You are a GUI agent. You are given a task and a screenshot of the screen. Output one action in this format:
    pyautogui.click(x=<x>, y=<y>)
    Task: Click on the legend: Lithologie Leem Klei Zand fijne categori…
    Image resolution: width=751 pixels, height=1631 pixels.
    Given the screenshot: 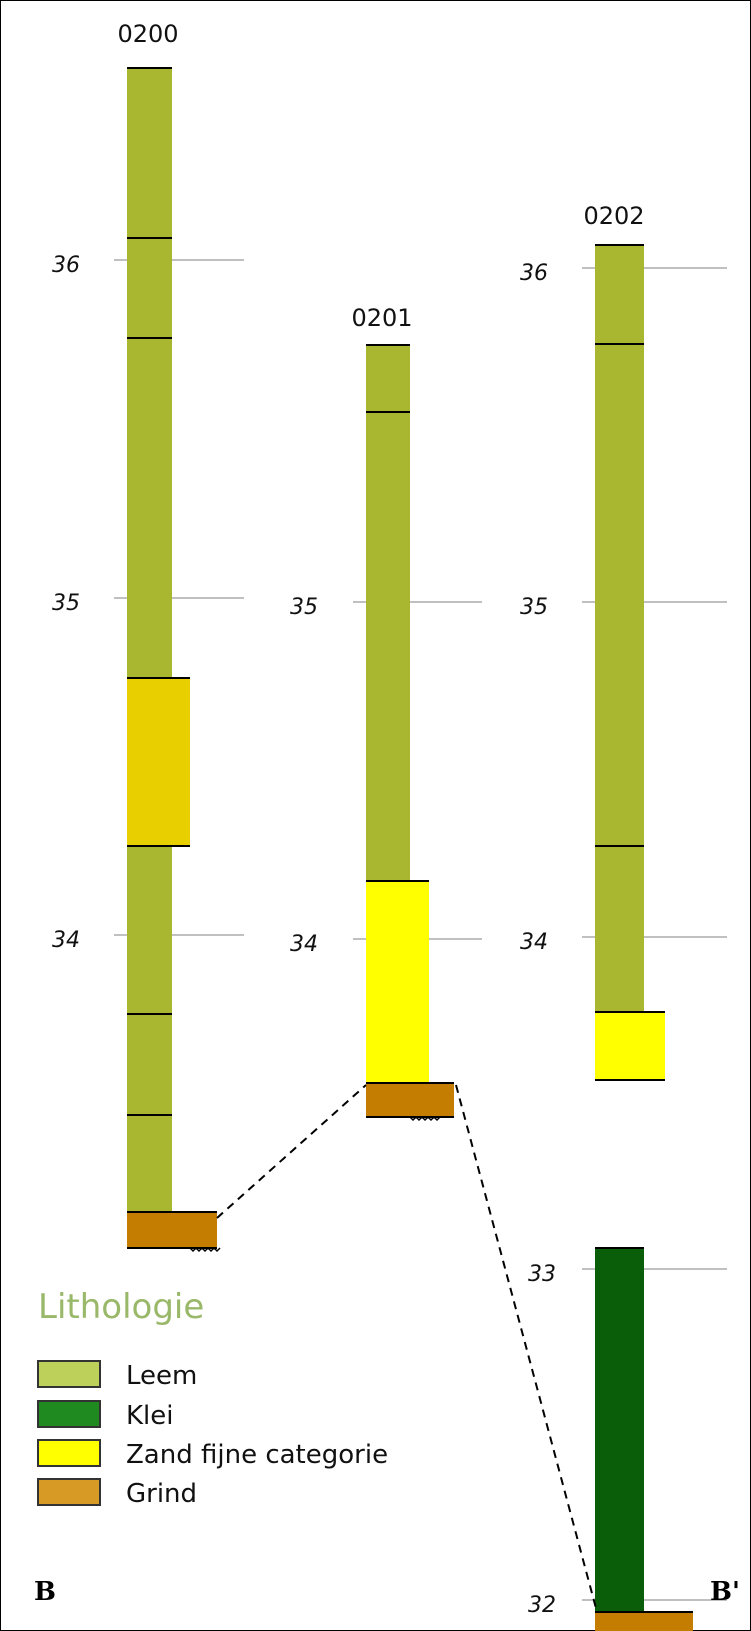 What is the action you would take?
    pyautogui.click(x=212, y=1398)
    